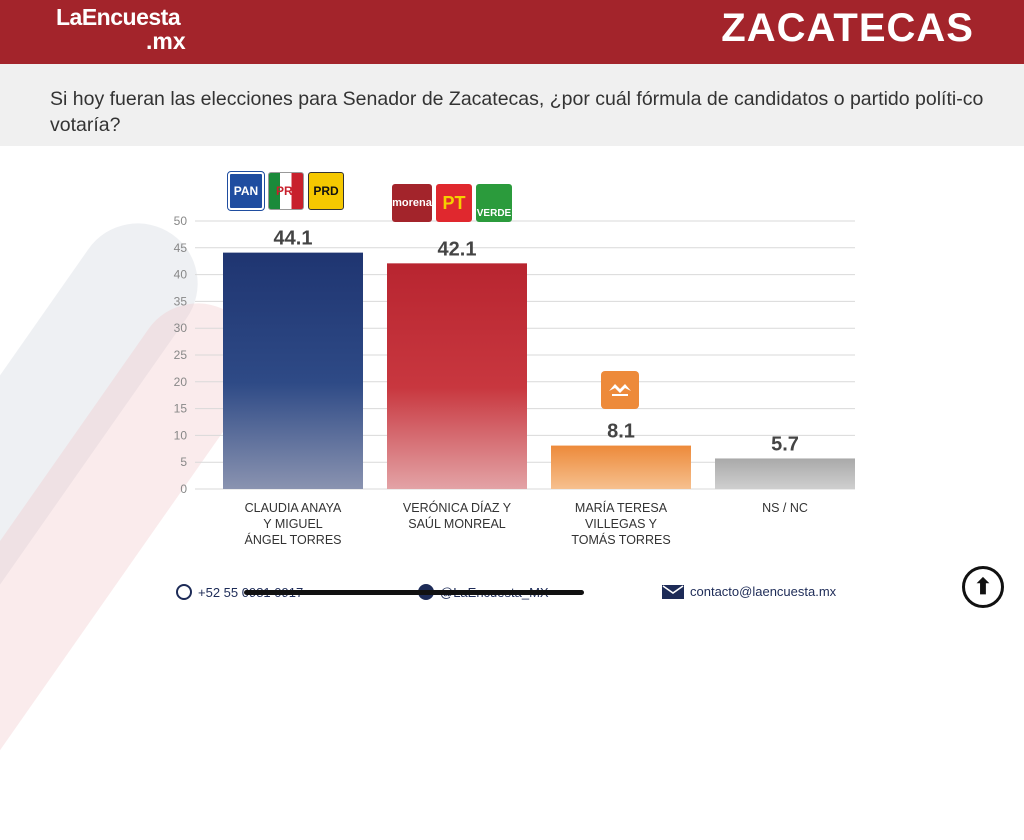 The height and width of the screenshot is (840, 1024). I want to click on y-tick-label: 45, so click(181, 248).